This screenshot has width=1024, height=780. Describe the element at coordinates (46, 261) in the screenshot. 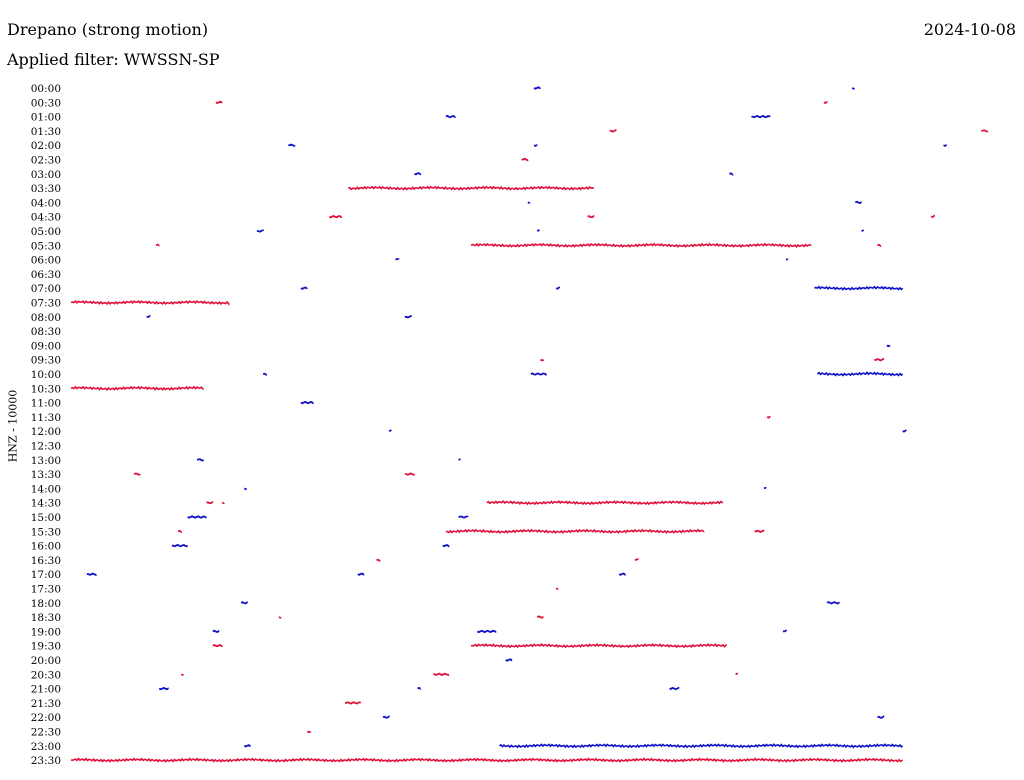

I see `row-time-label: 06:00` at that location.